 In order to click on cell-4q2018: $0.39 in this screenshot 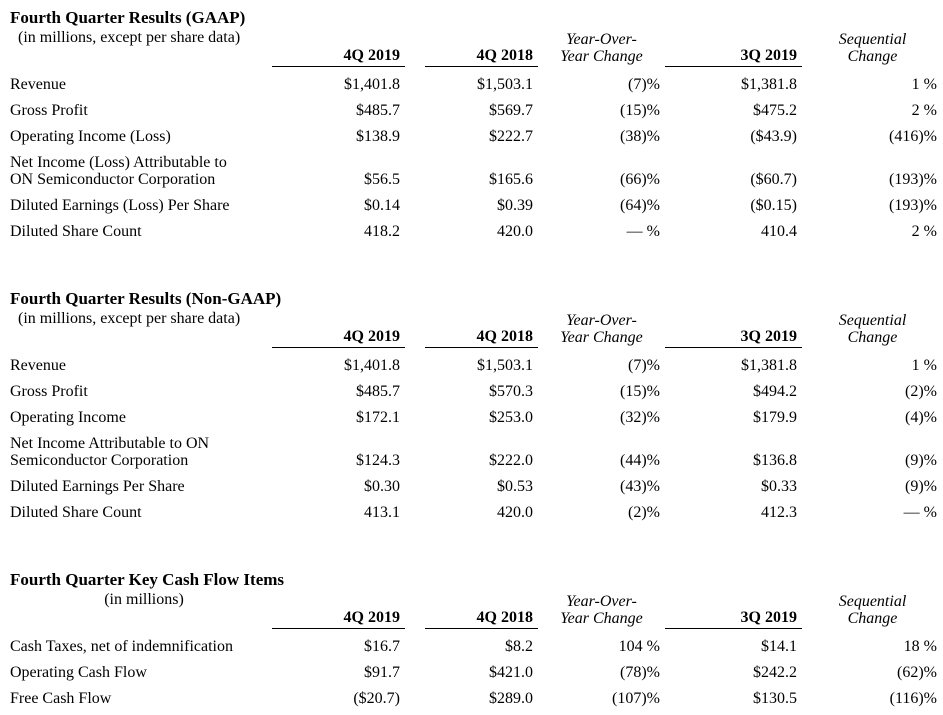, I will do `click(515, 205)`.